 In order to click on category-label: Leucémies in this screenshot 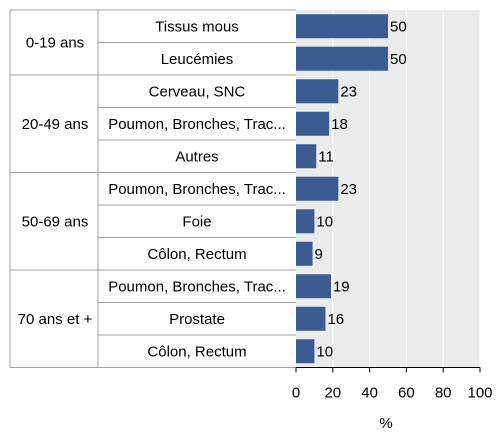, I will do `click(197, 59)`.